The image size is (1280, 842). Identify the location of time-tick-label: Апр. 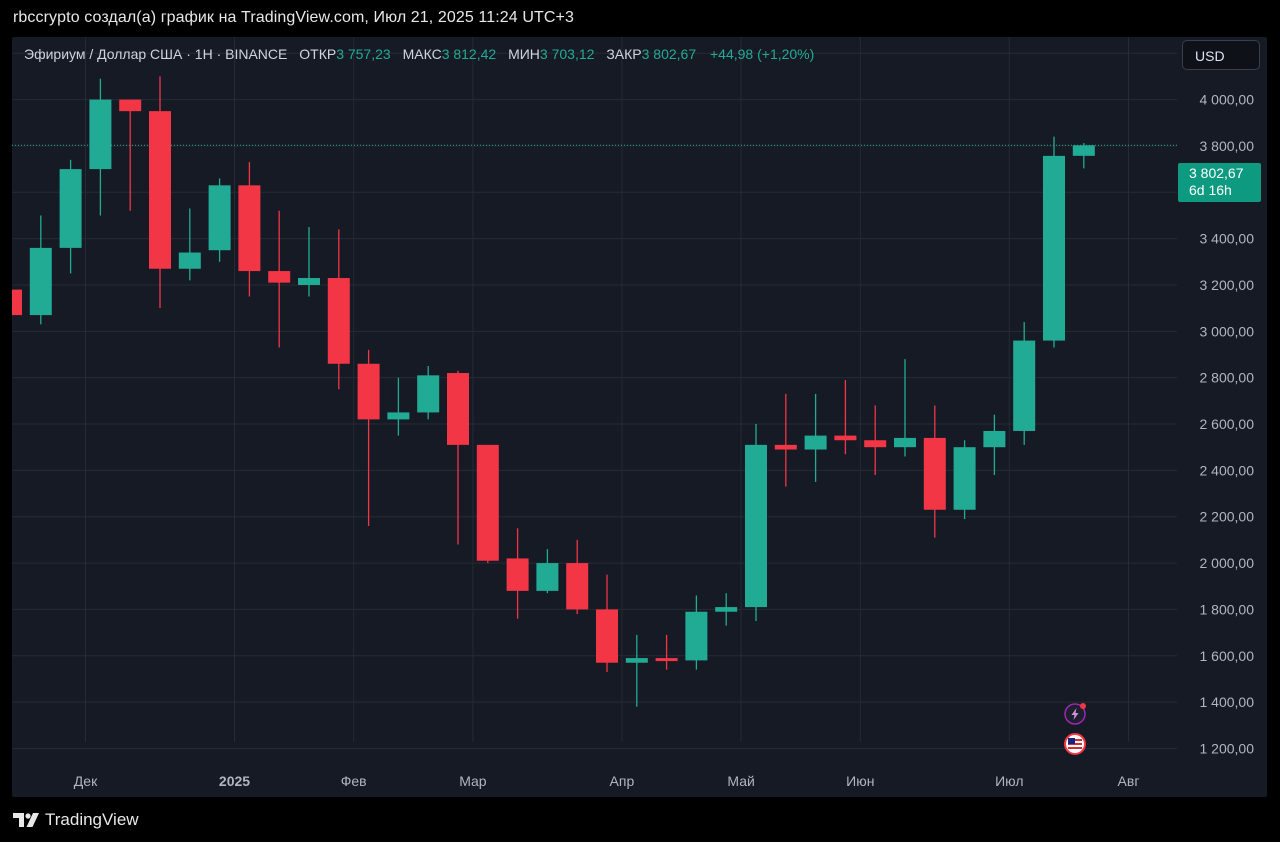
(622, 781).